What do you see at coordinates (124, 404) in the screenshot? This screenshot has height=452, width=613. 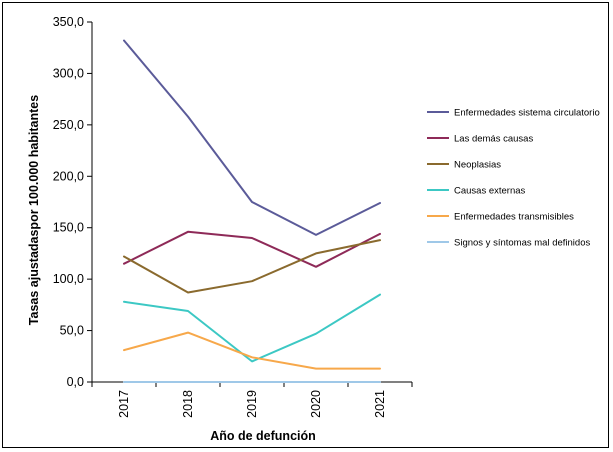 I see `x-tick-label: 2017` at bounding box center [124, 404].